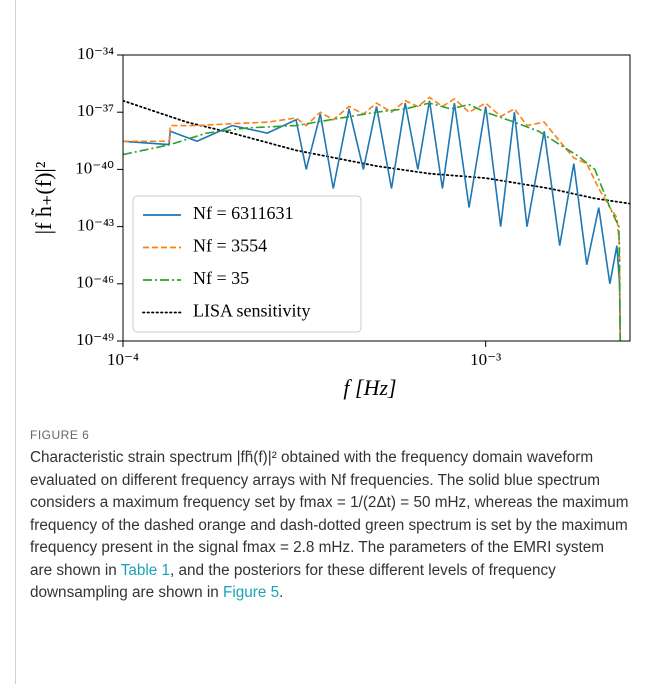  I want to click on margin-rule, so click(15, 342).